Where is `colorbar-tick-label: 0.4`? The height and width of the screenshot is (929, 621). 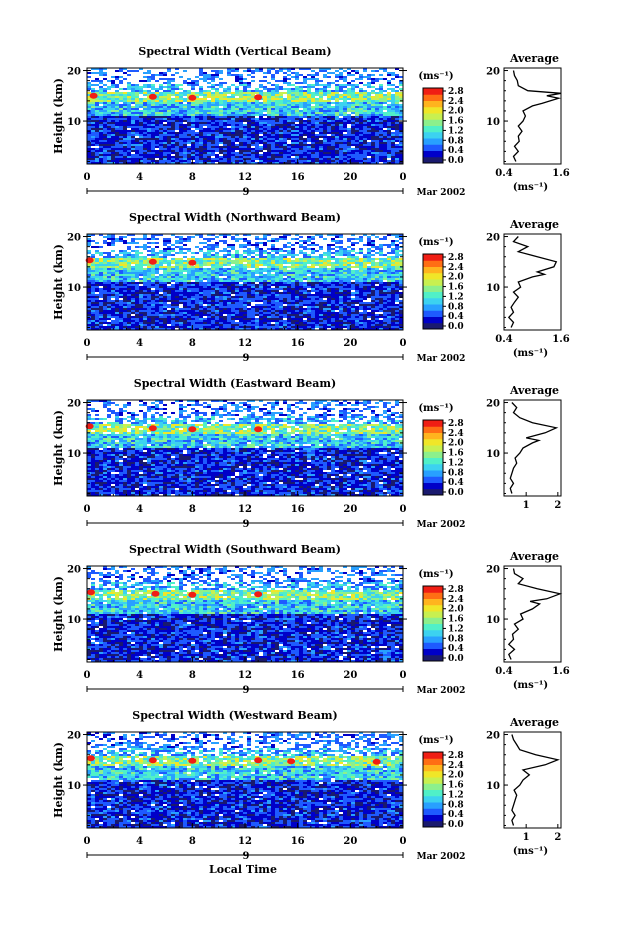 colorbar-tick-label: 0.4 is located at coordinates (456, 151).